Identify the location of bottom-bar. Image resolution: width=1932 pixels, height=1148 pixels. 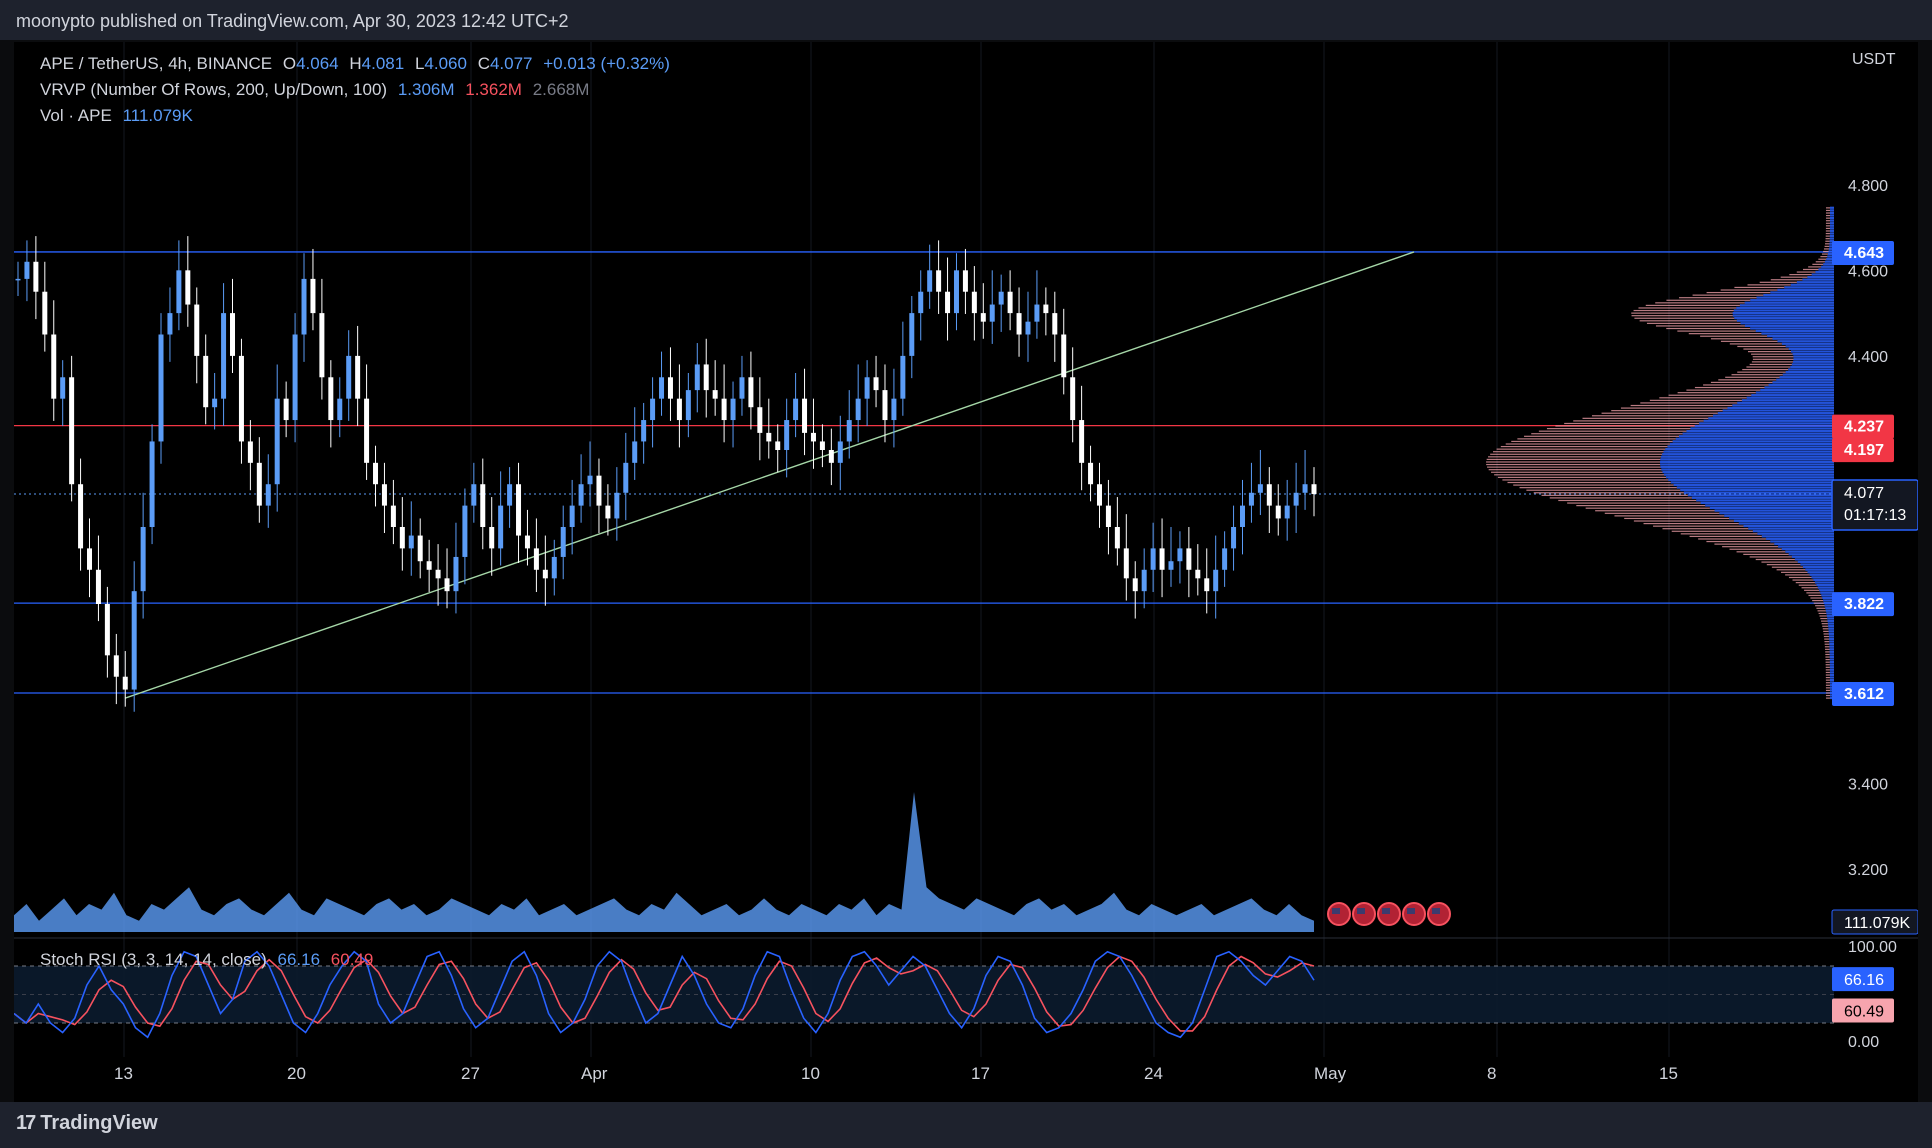
(966, 1125).